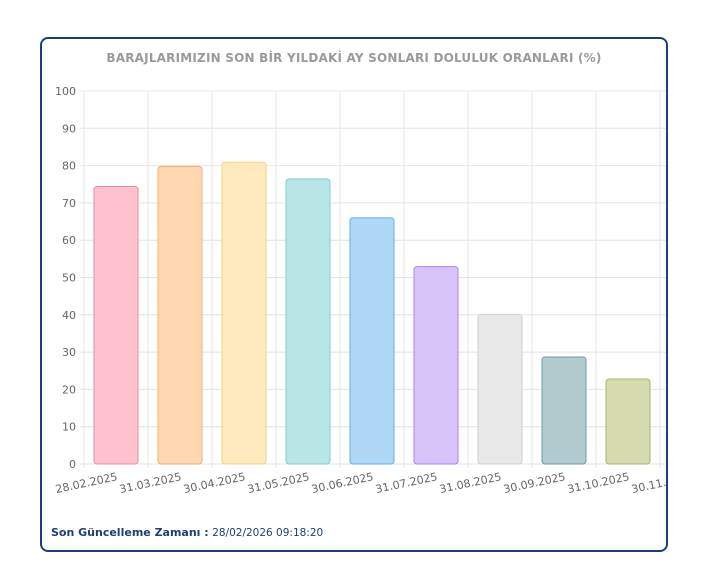  I want to click on x-tick-label: 31.10.2025, so click(598, 483).